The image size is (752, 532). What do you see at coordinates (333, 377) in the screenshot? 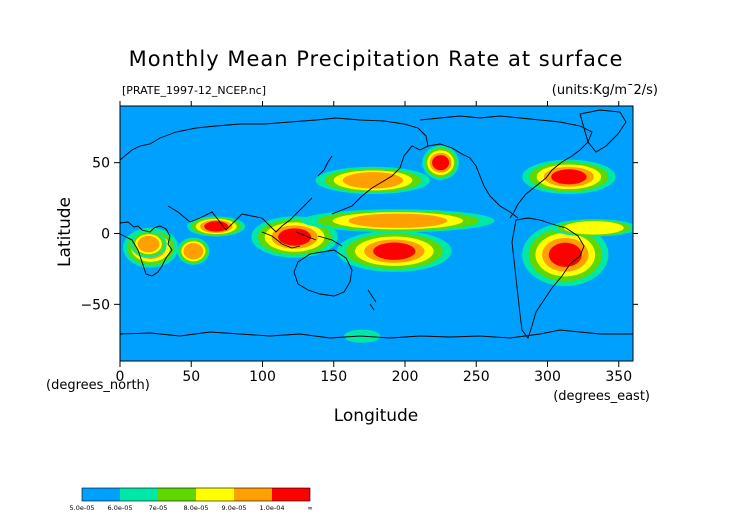
I see `x-tick-label: 150` at bounding box center [333, 377].